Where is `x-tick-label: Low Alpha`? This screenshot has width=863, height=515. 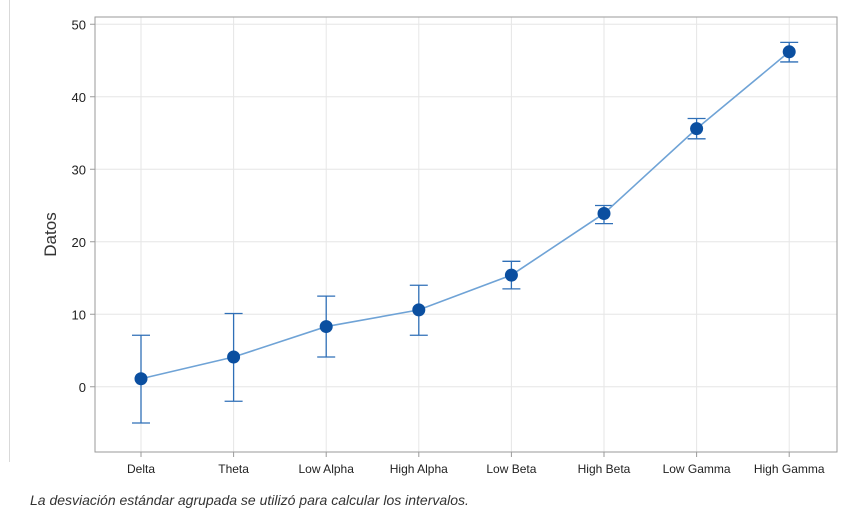 x-tick-label: Low Alpha is located at coordinates (327, 469).